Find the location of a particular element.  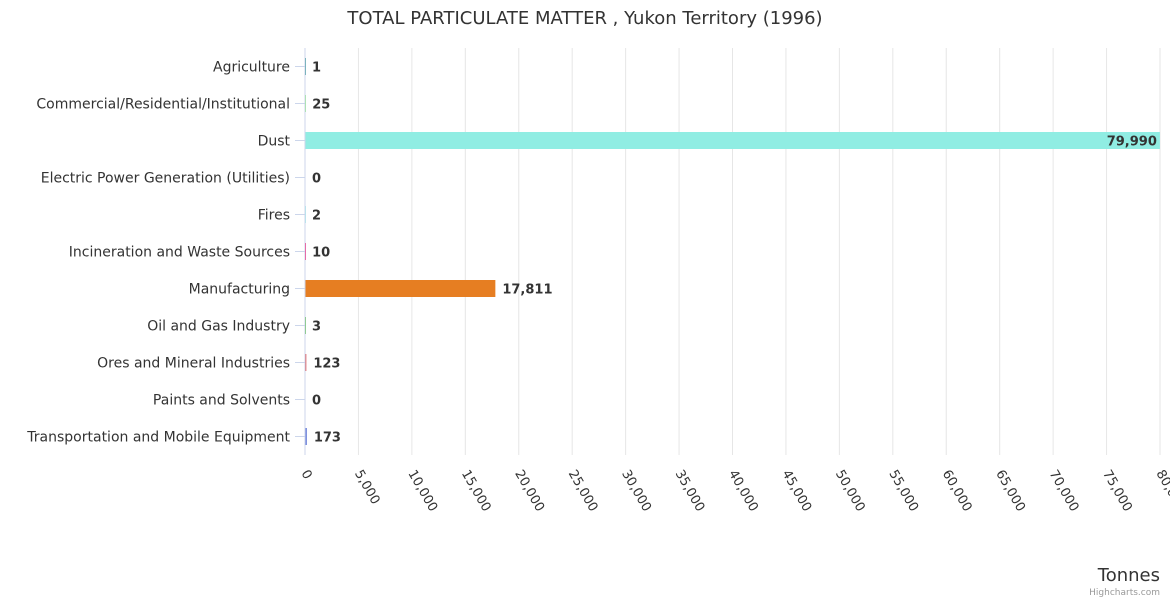

x-tick-label: 10,000 is located at coordinates (422, 491).